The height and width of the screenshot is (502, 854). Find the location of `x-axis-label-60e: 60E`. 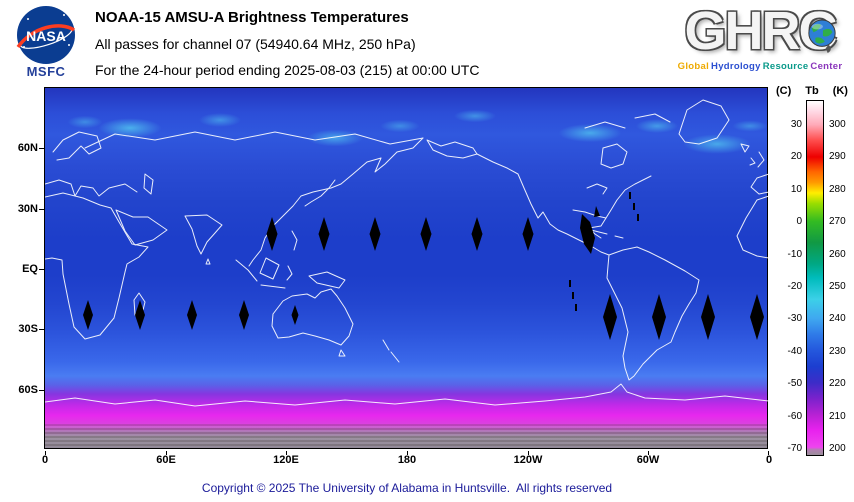

x-axis-label-60e: 60E is located at coordinates (166, 460).